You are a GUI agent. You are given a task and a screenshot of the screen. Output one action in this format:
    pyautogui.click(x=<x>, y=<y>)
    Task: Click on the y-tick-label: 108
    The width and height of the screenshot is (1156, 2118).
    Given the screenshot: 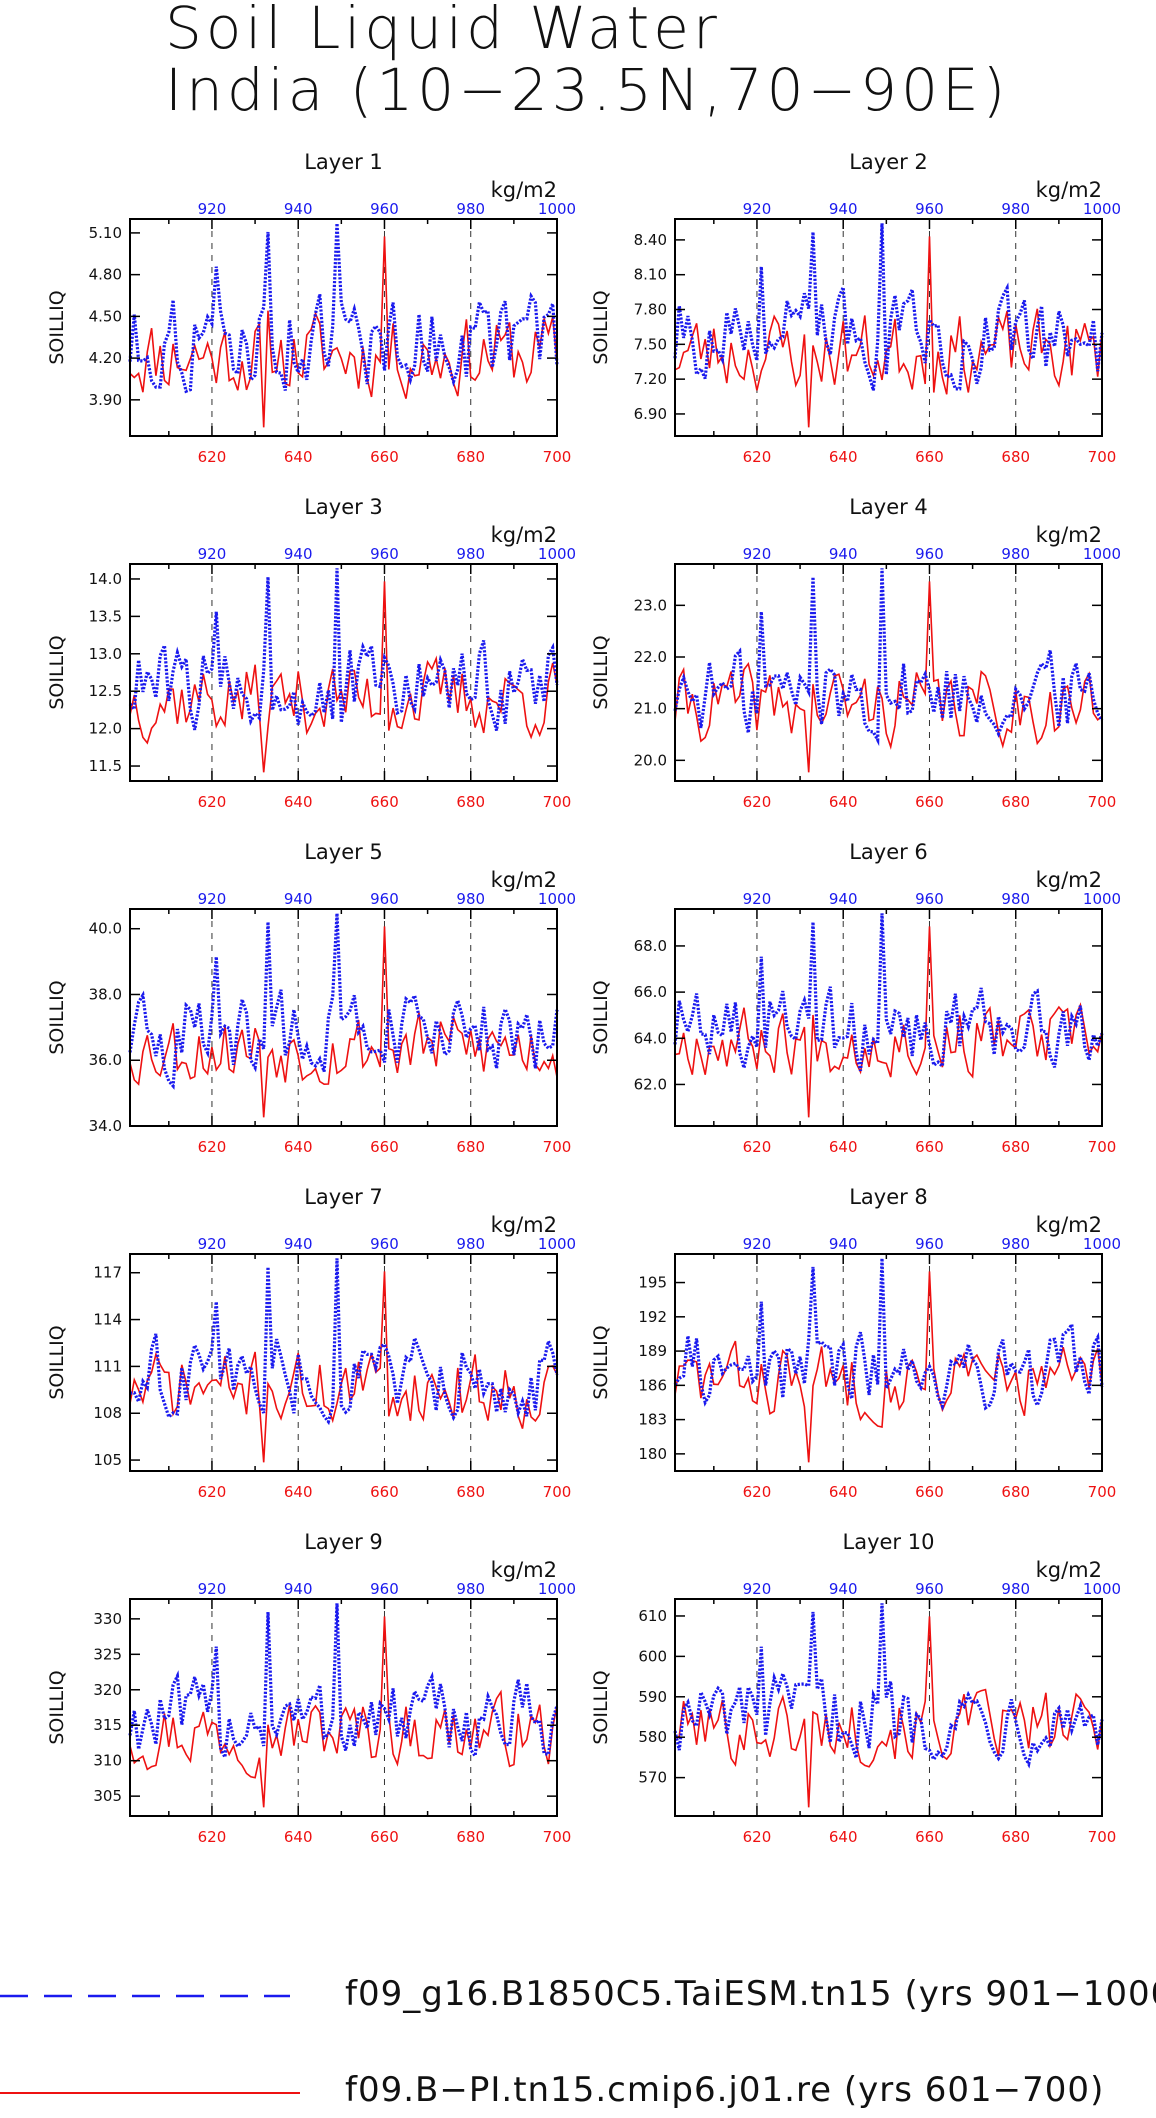 What is the action you would take?
    pyautogui.click(x=107, y=1413)
    